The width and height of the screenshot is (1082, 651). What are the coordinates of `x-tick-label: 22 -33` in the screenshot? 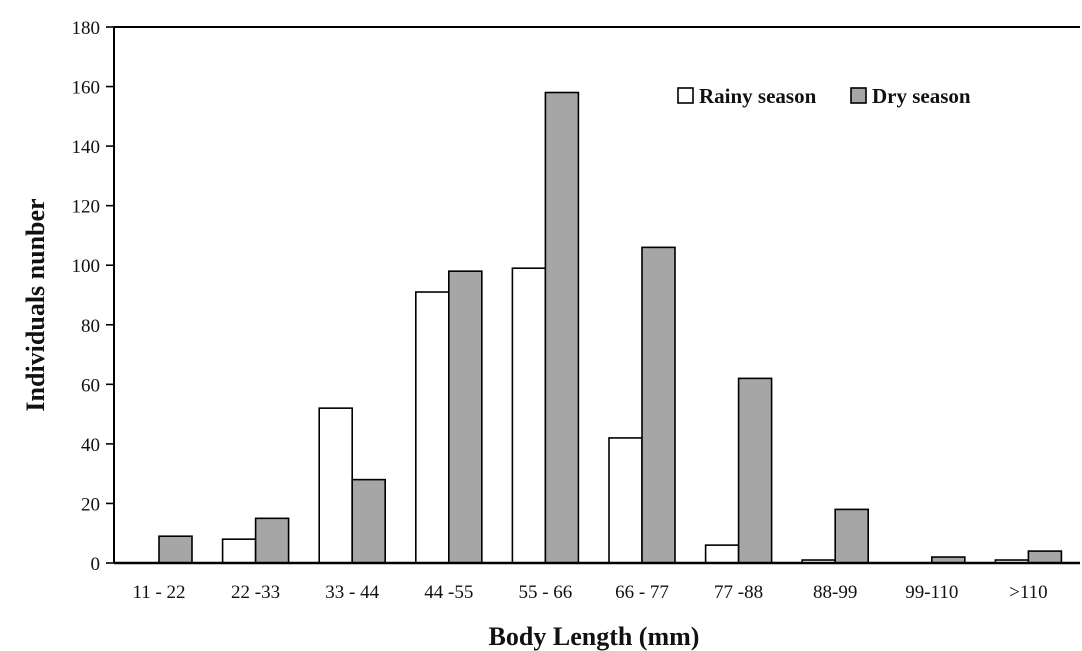 It's located at (255, 592).